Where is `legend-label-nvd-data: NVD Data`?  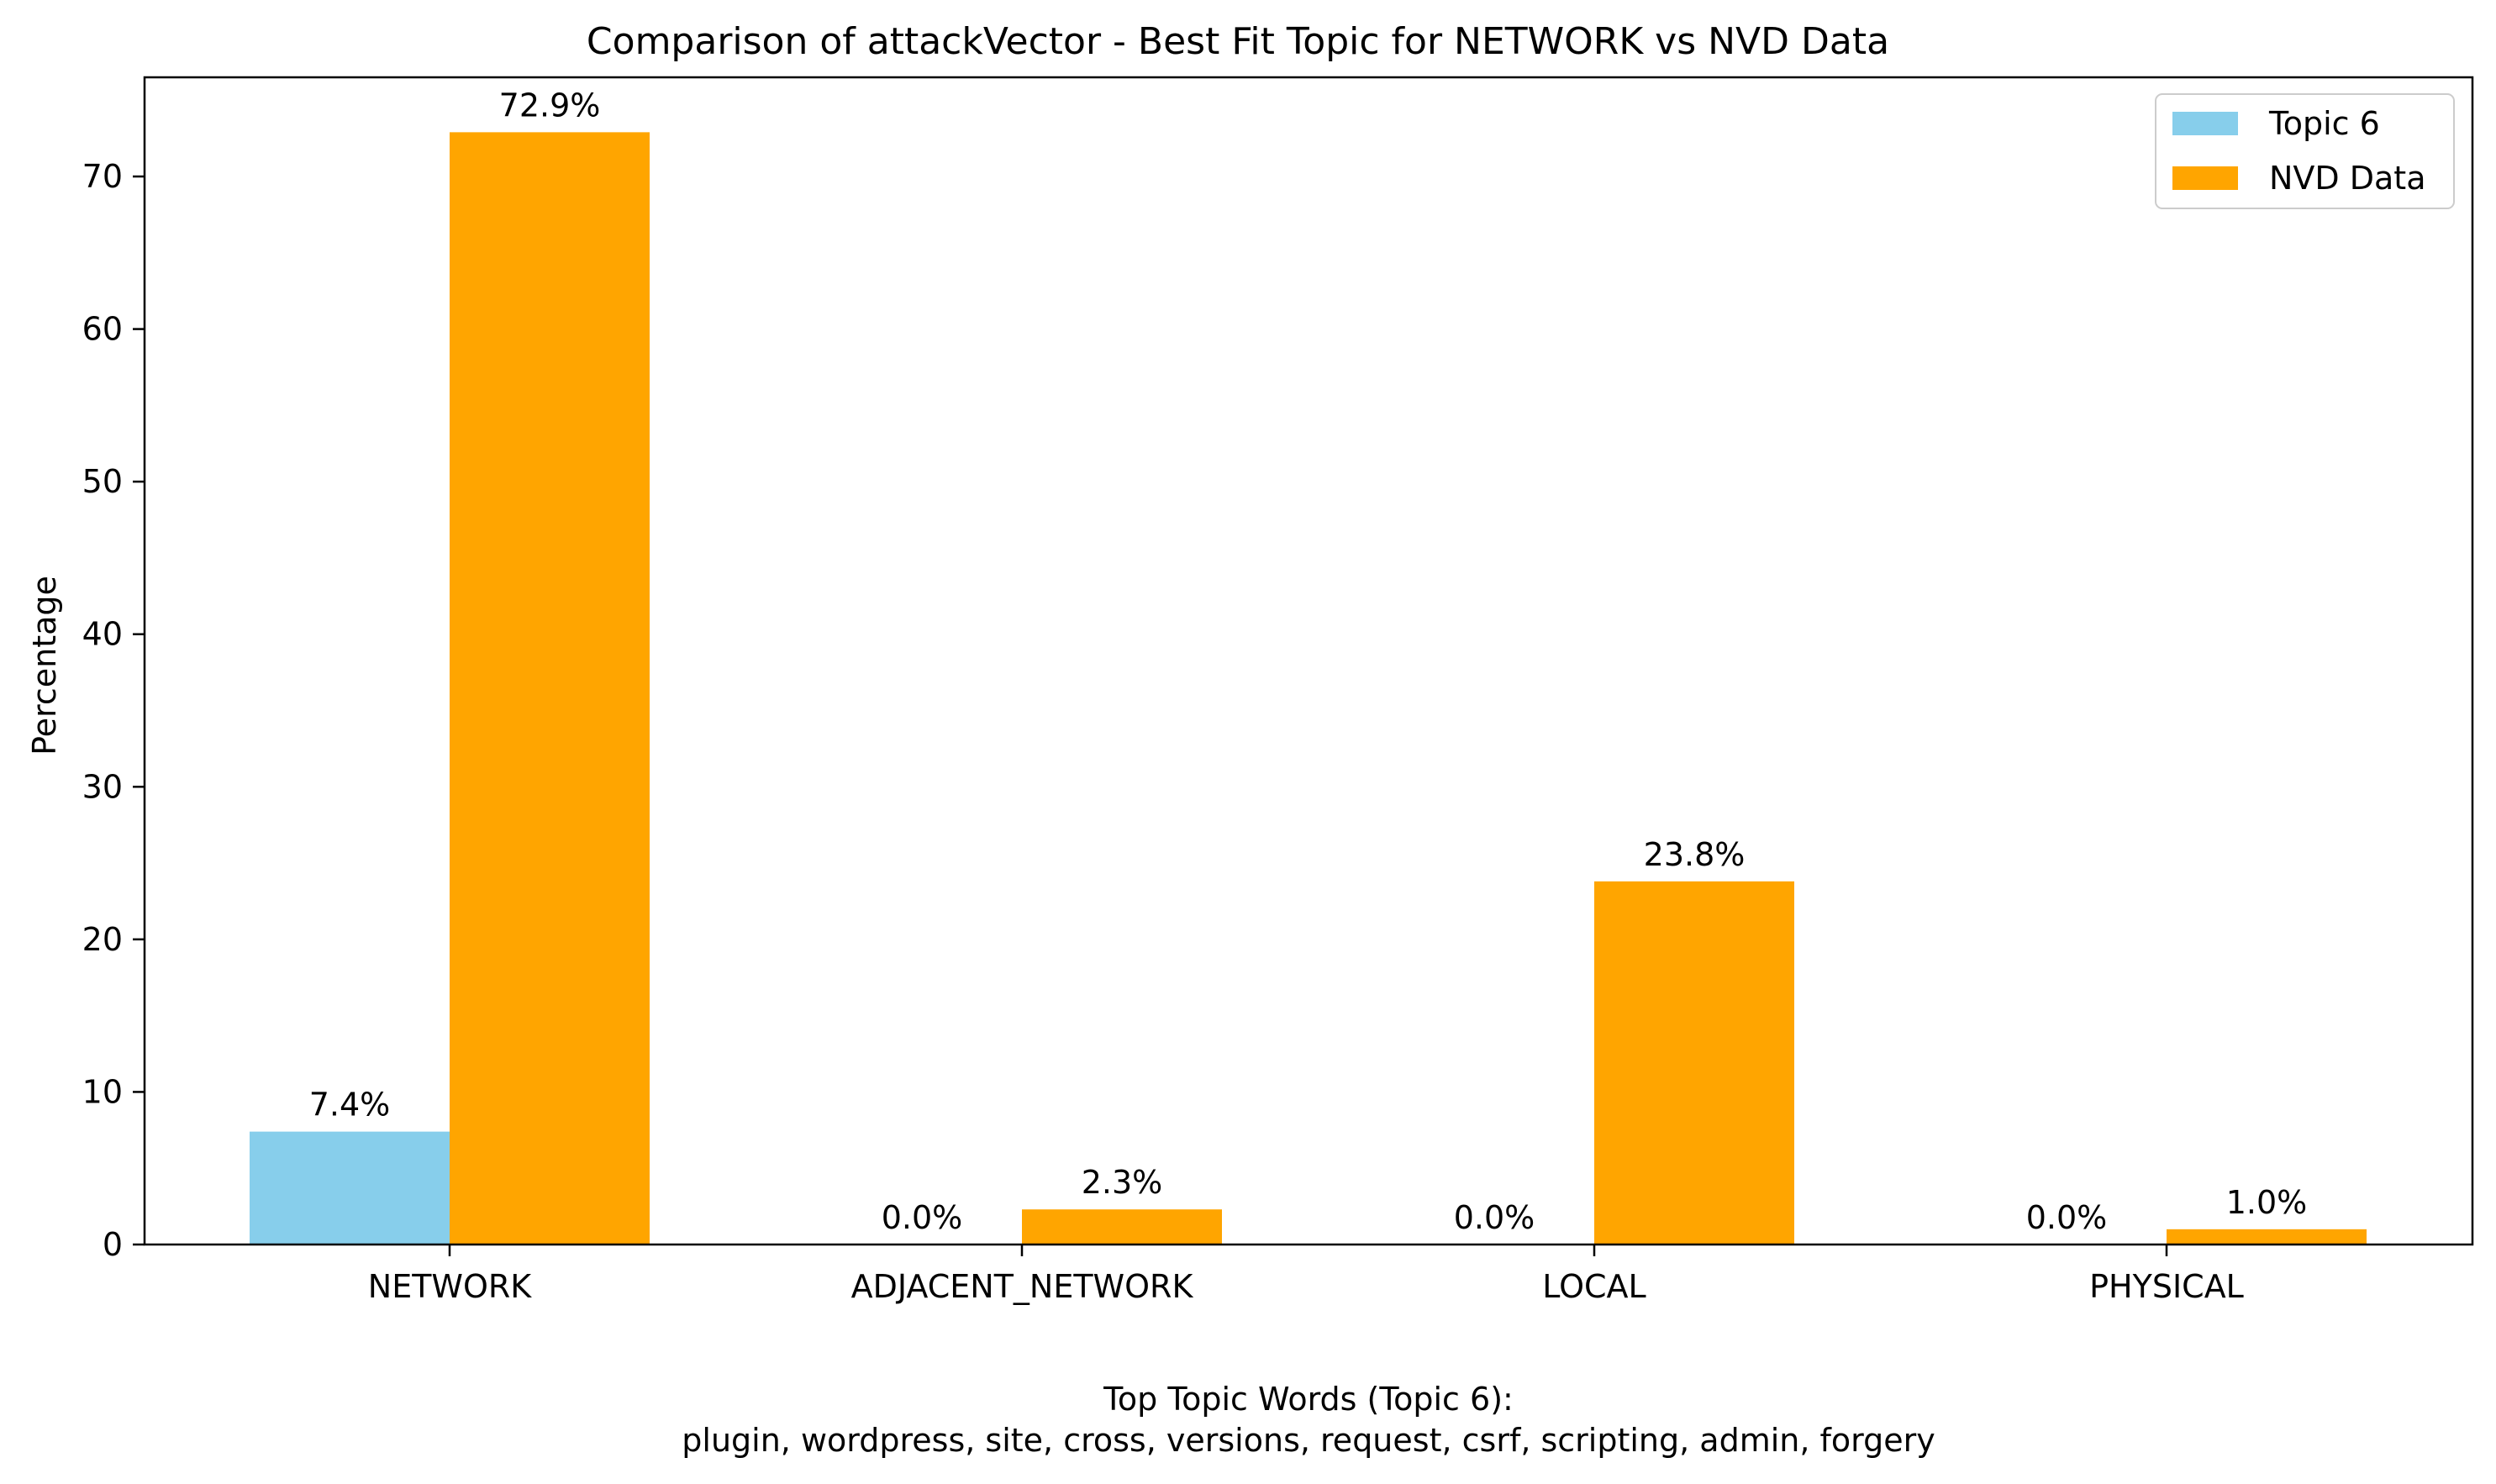
legend-label-nvd-data: NVD Data is located at coordinates (2348, 178).